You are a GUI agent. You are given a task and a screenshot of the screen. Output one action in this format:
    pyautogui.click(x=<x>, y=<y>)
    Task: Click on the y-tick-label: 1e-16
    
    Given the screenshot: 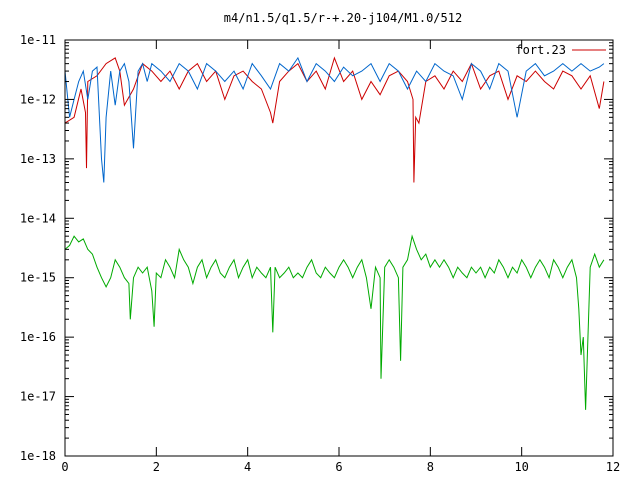 What is the action you would take?
    pyautogui.click(x=38, y=337)
    